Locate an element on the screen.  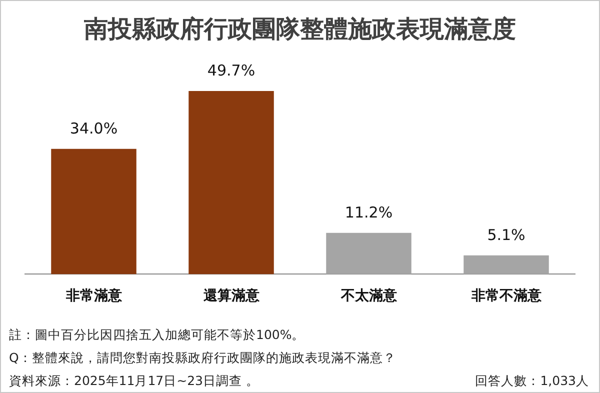
text: Q：整體來說，請問您對南投縣政府行政團隊的施政表現滿不滿意？ is located at coordinates (203, 358).